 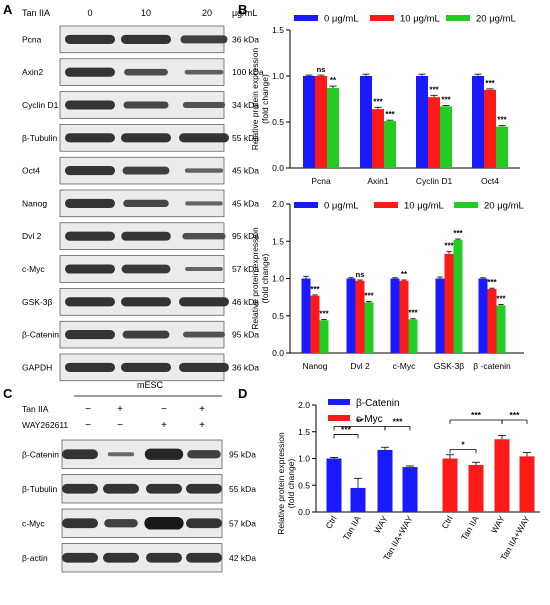 What do you see at coordinates (35, 409) in the screenshot?
I see `panel-c-row-label-tan: Tan IIA` at bounding box center [35, 409].